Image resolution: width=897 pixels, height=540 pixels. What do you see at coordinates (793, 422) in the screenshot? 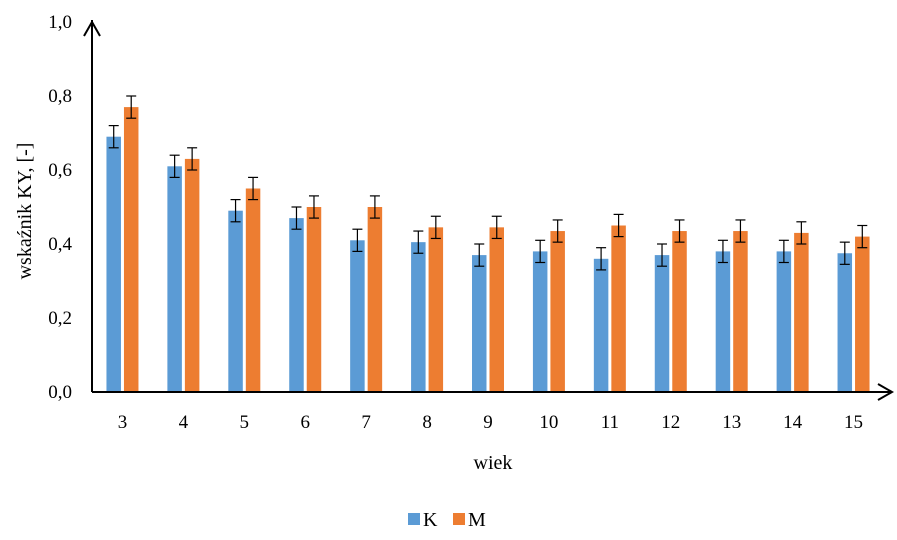
I see `x-tick-label: 14` at bounding box center [793, 422].